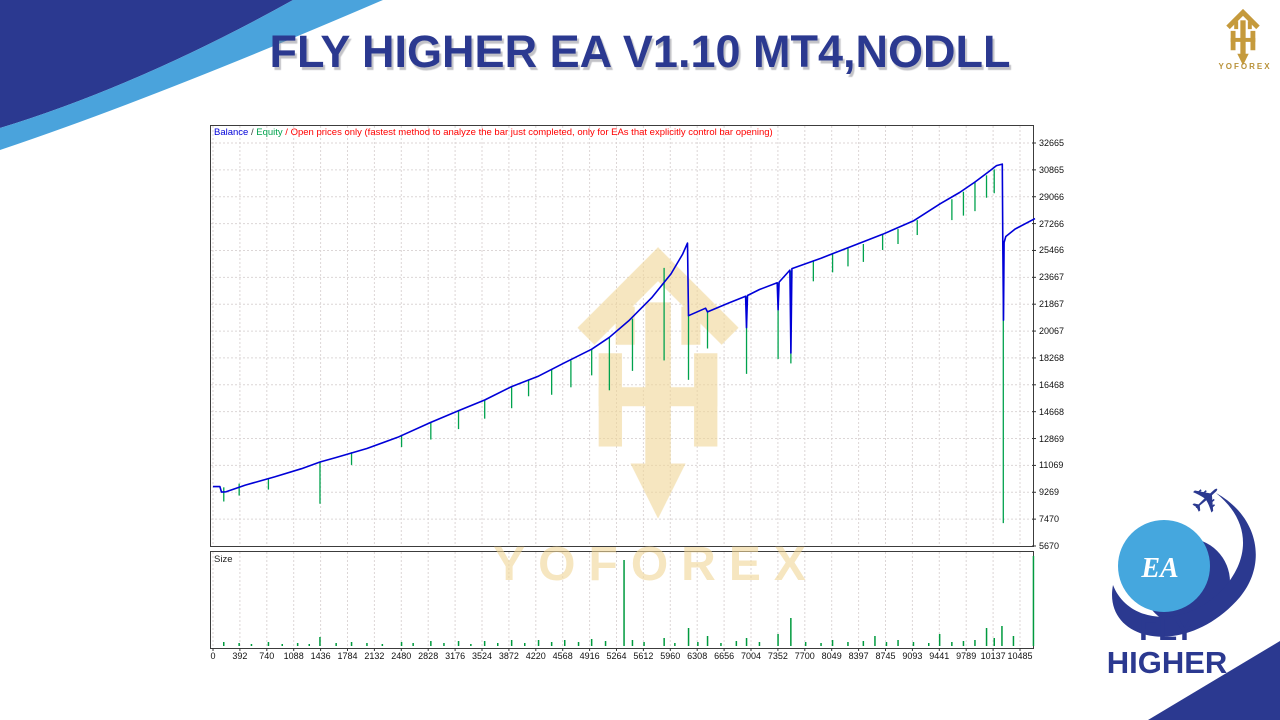 The image size is (1280, 720). I want to click on y-tick-label: 32665, so click(1052, 143).